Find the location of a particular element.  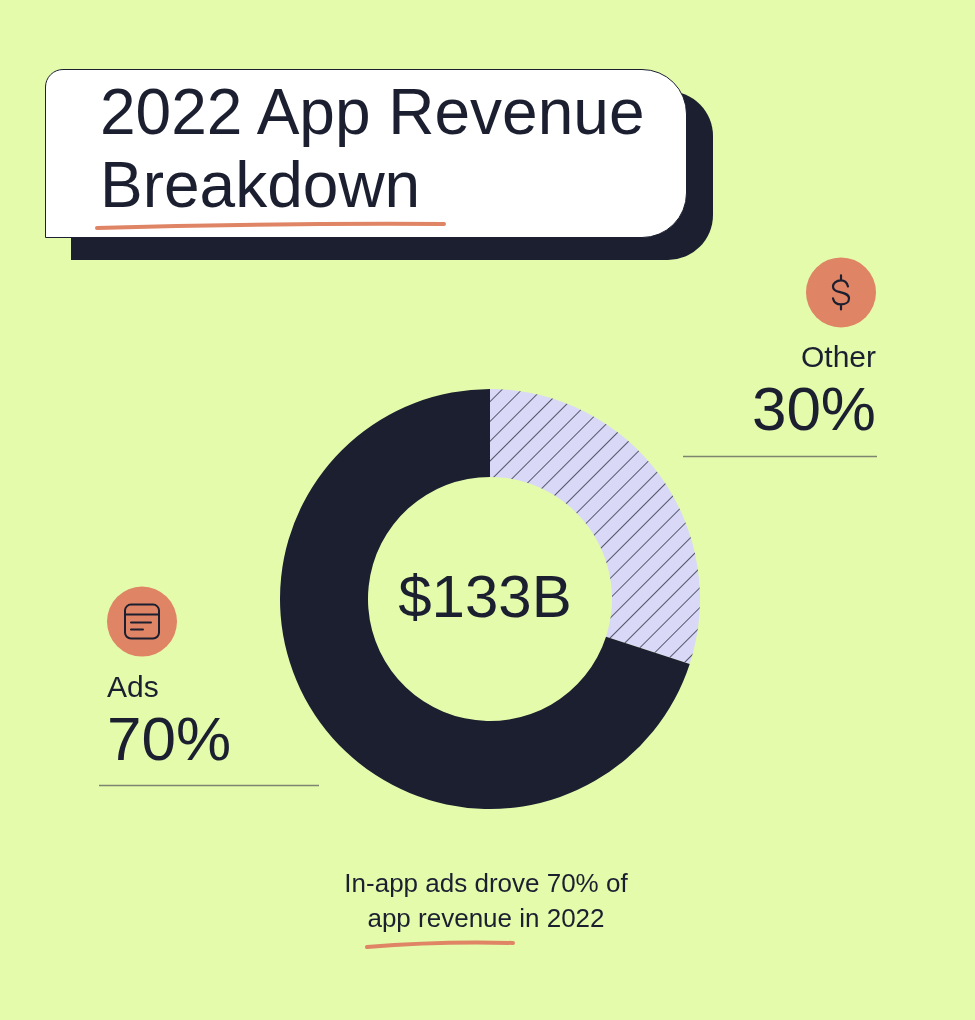

data-label: 70% is located at coordinates (169, 738).